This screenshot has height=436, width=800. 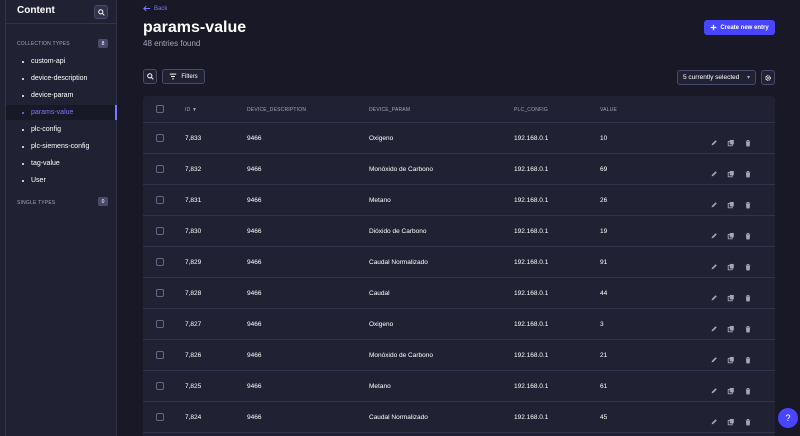 I want to click on sidebar-search-button, so click(x=101, y=12).